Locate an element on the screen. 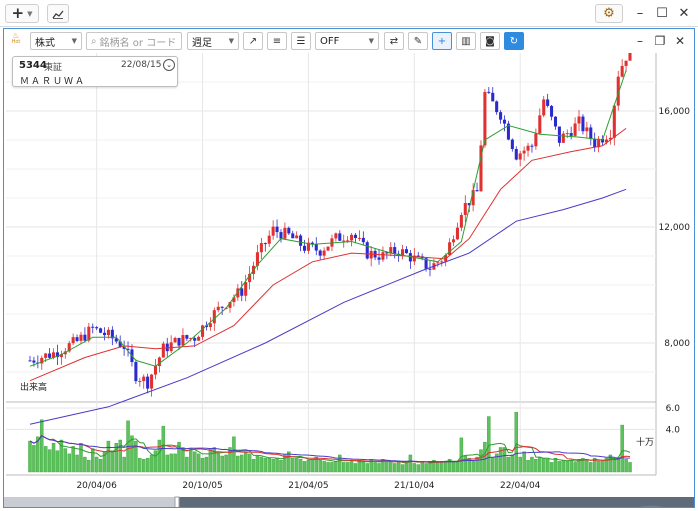 The height and width of the screenshot is (511, 698). chart-close-button: ✕ is located at coordinates (680, 41).